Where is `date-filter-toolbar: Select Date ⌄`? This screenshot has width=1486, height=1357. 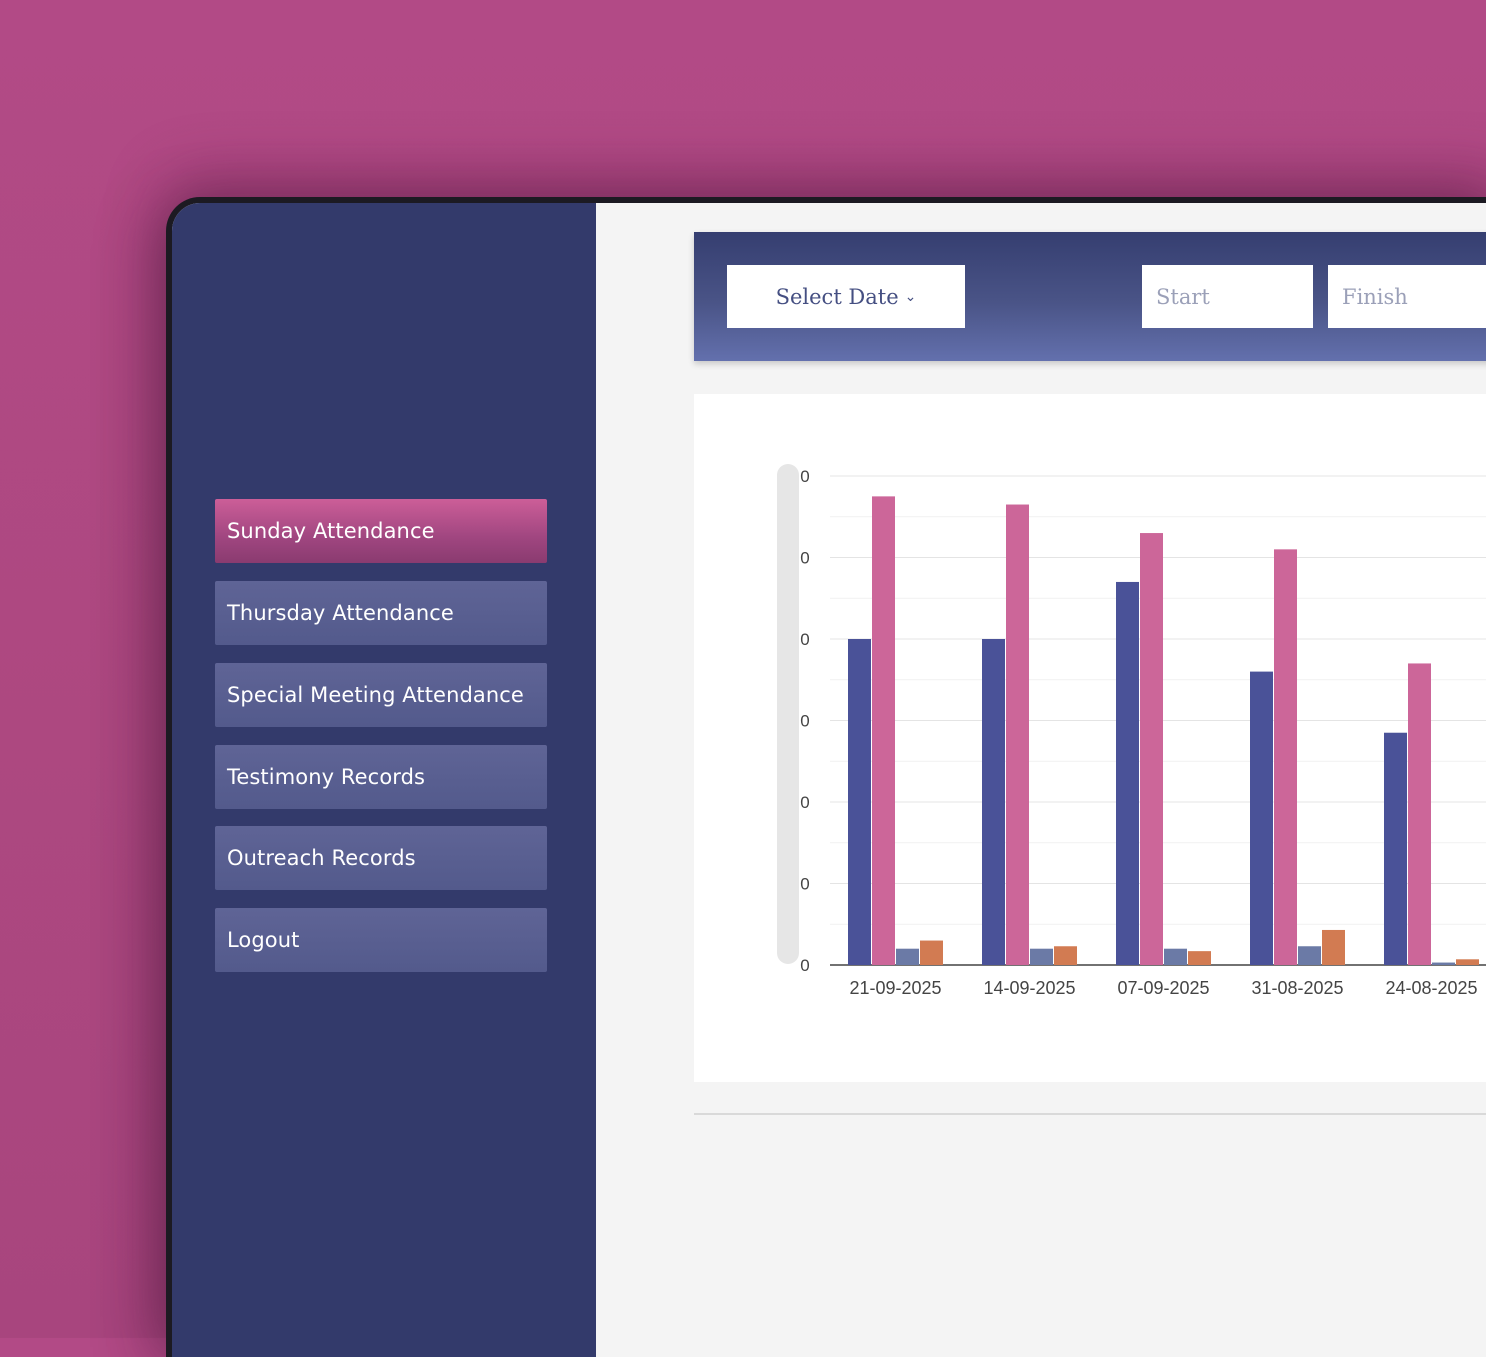
date-filter-toolbar: Select Date ⌄ is located at coordinates (1090, 296).